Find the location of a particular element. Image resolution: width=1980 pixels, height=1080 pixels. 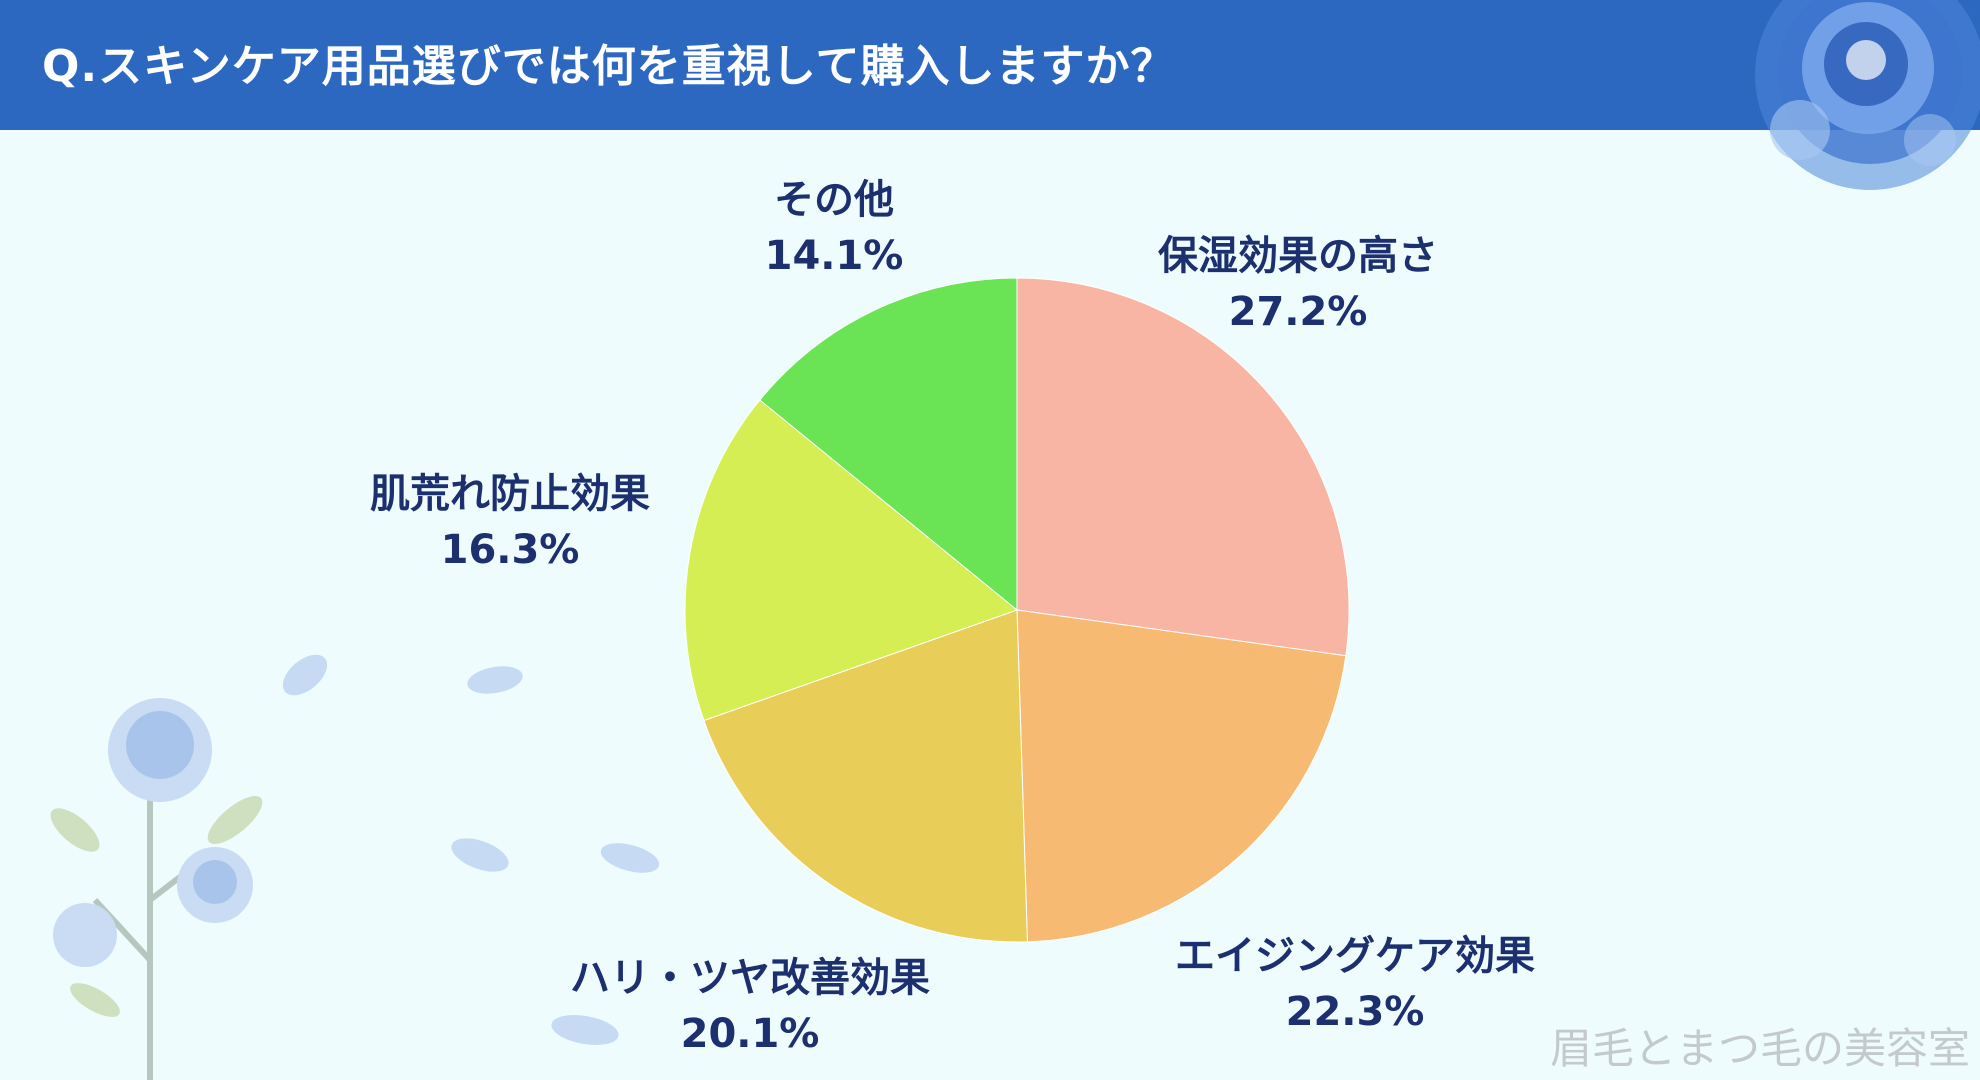

slice-value: 27.2% is located at coordinates (1298, 312).